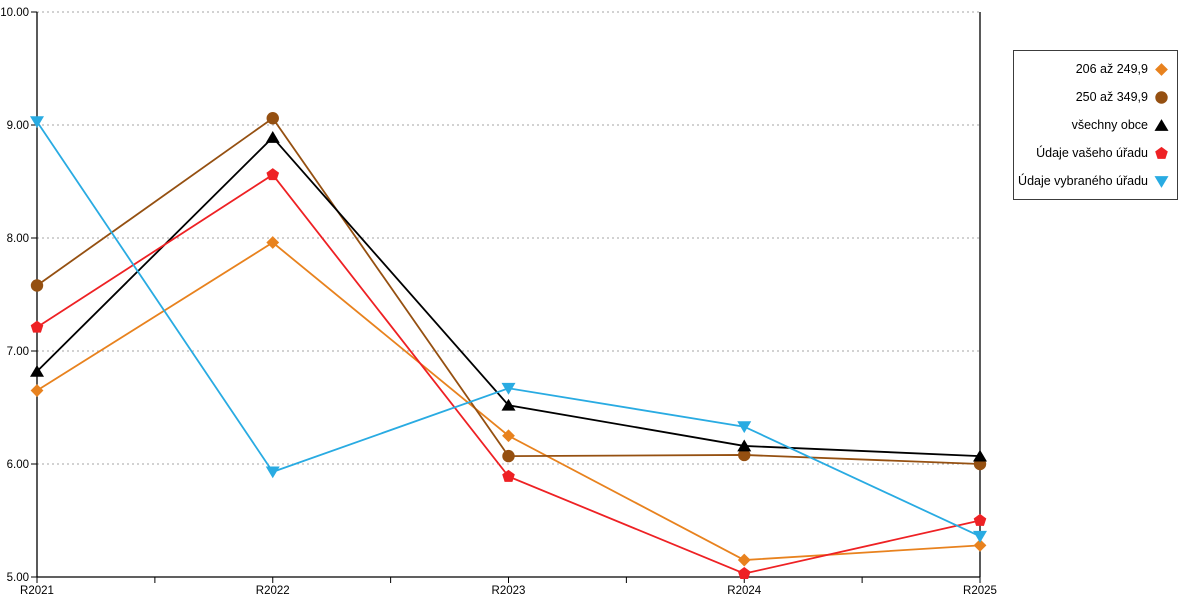 This screenshot has height=600, width=1200. What do you see at coordinates (14, 13) in the screenshot?
I see `y-tick-label: 10.00` at bounding box center [14, 13].